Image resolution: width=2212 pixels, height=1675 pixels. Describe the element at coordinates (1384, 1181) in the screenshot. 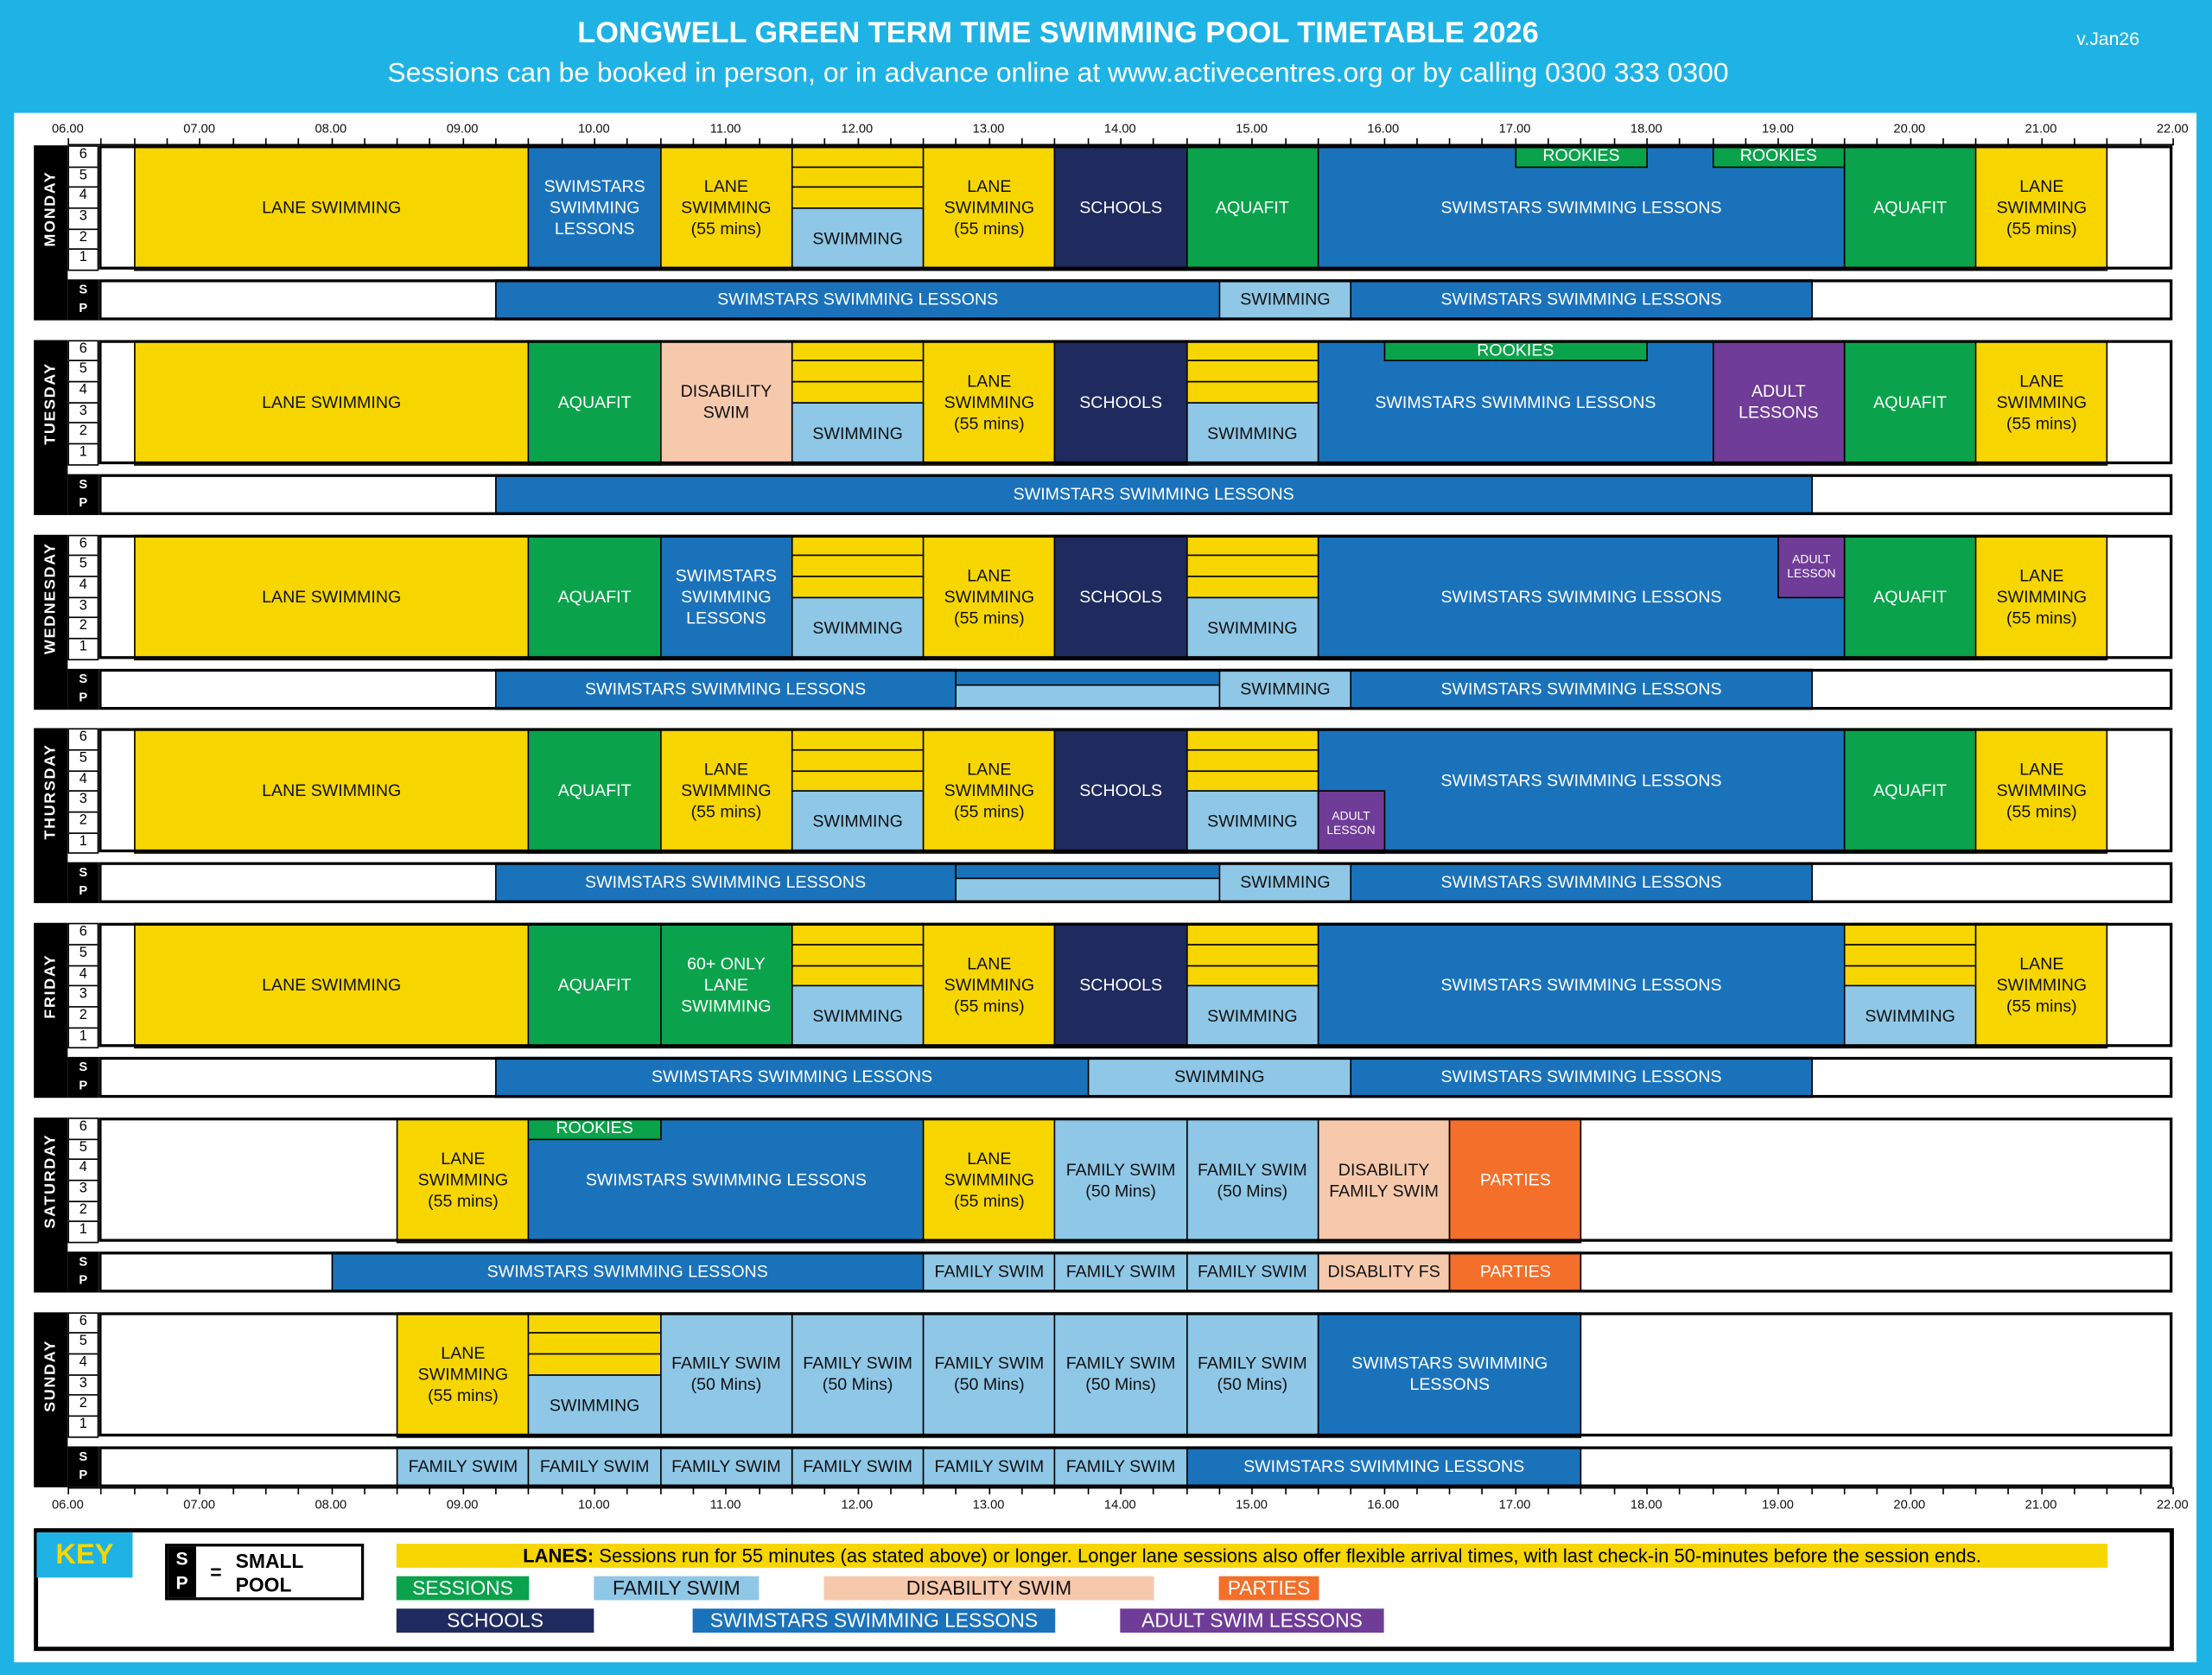

I see `session-block-disability: DISABILITY FAMILY SWIM` at that location.